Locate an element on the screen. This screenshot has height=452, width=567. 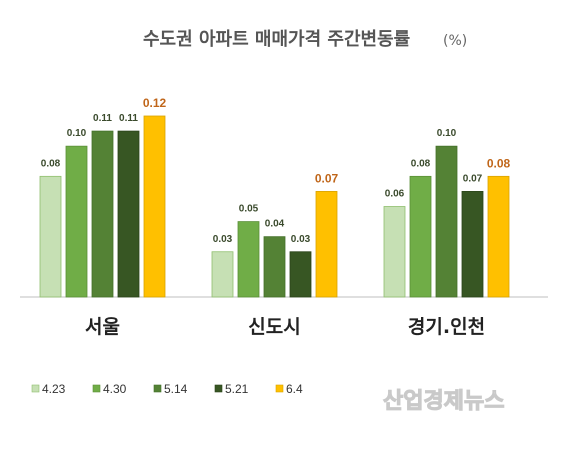
legend-label-5: 6.4 is located at coordinates (294, 389).